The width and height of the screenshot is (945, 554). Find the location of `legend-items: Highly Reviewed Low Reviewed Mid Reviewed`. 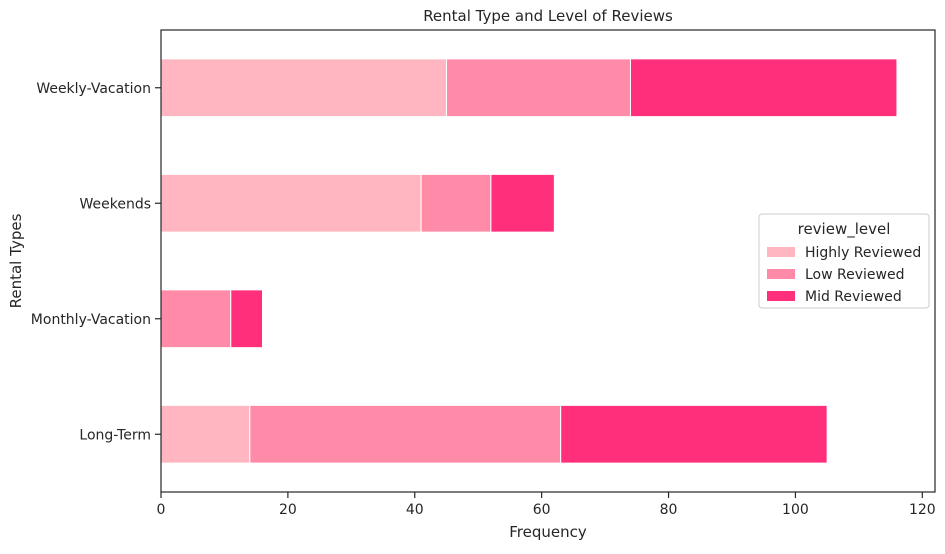

legend-items: Highly Reviewed Low Reviewed Mid Reviewed is located at coordinates (844, 275).